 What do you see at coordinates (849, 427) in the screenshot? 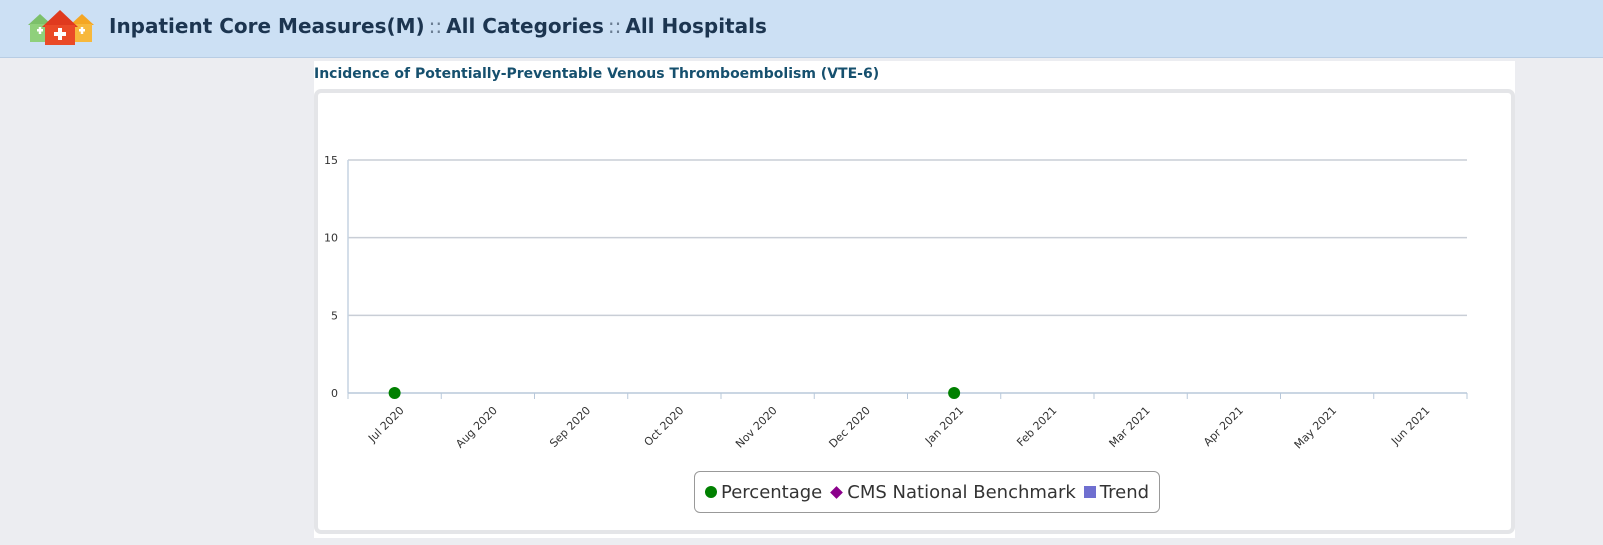
I see `x-tick-label: Dec 2020` at bounding box center [849, 427].